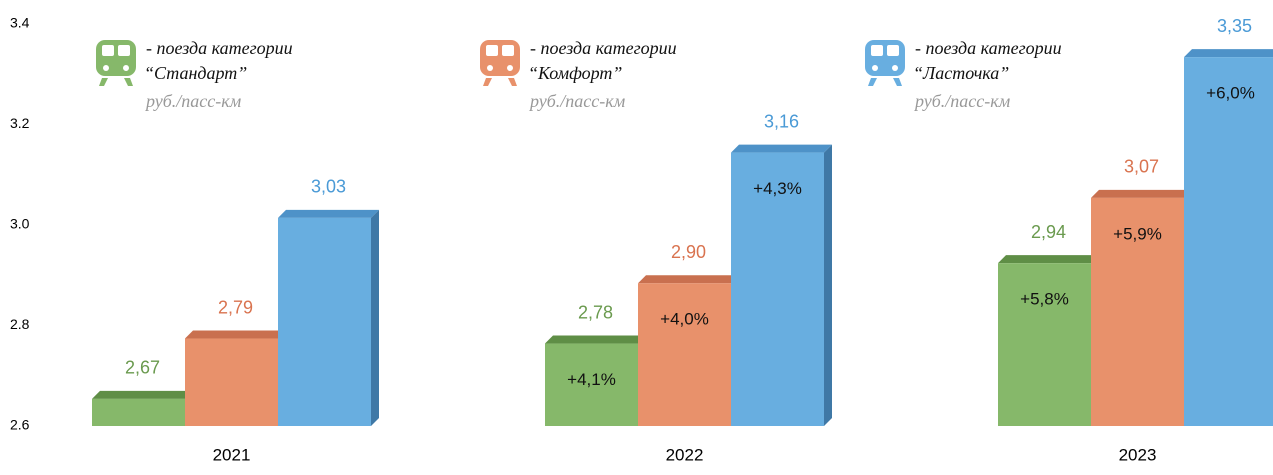 Image resolution: width=1273 pixels, height=475 pixels. I want to click on change-label: +4,3%, so click(777, 188).